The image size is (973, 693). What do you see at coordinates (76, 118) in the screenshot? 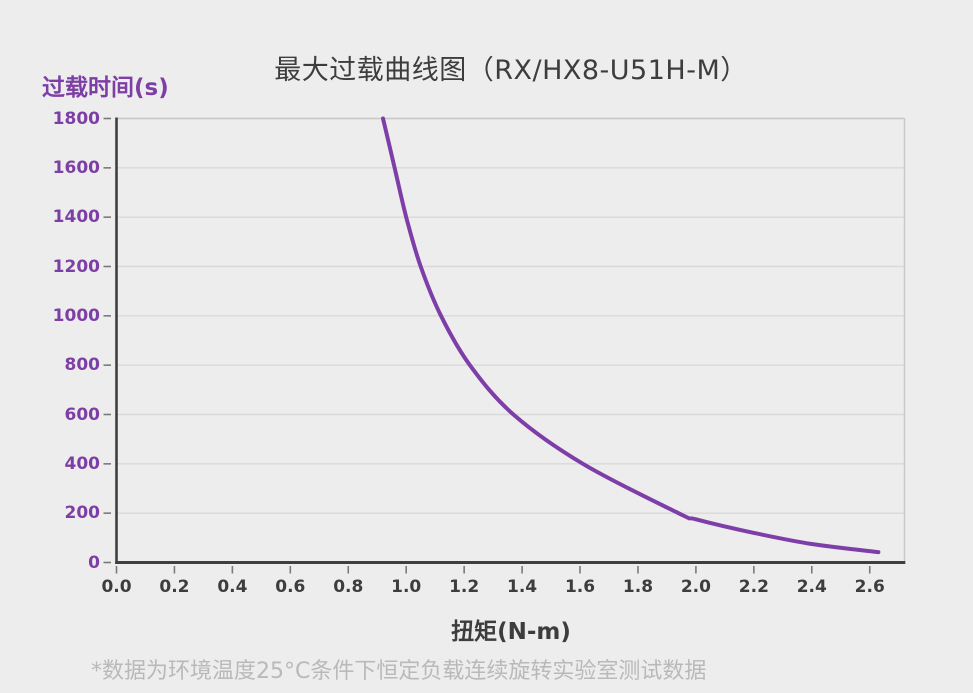
I see `y-tick-label: 1800` at bounding box center [76, 118].